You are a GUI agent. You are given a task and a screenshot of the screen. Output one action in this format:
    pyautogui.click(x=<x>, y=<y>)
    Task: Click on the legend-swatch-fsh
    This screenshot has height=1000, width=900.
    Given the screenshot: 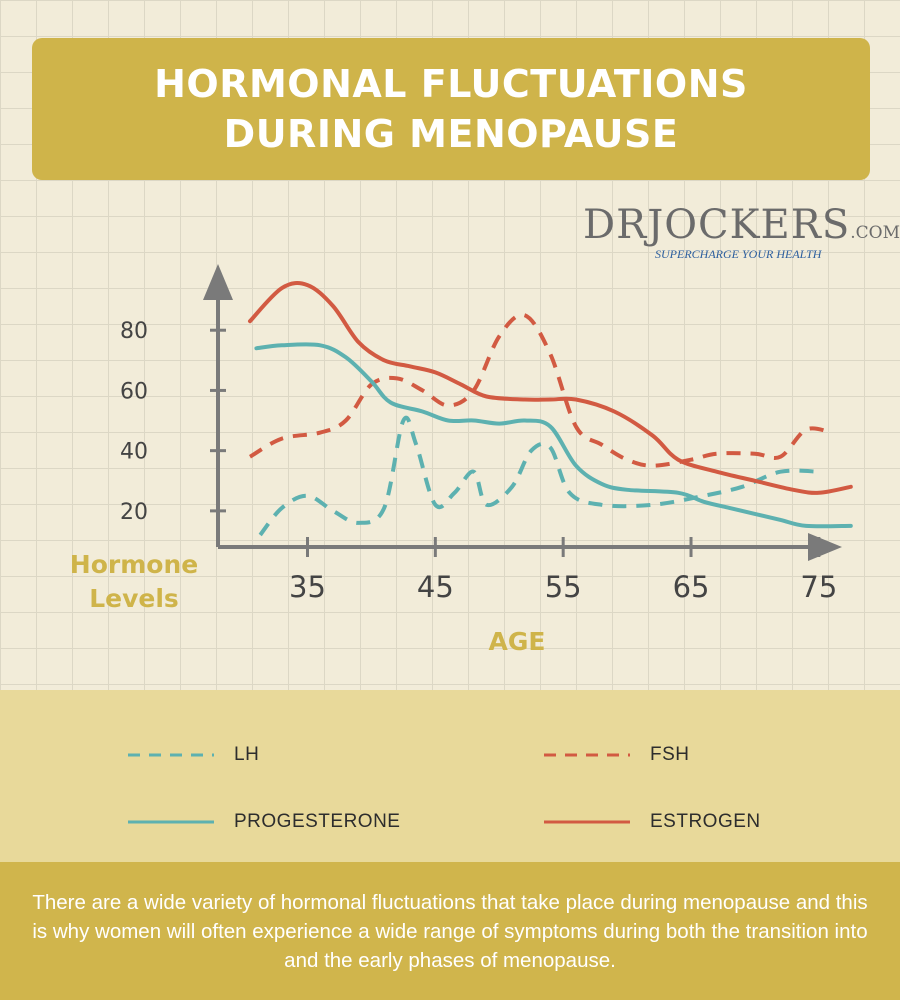 What is the action you would take?
    pyautogui.click(x=587, y=755)
    